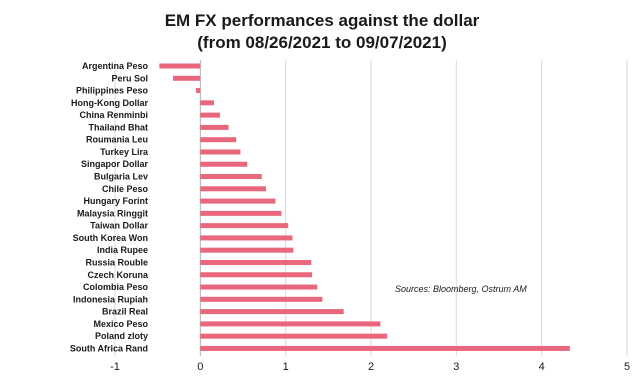 This screenshot has height=377, width=644. What do you see at coordinates (121, 177) in the screenshot?
I see `category-label: Bulgaria Lev` at bounding box center [121, 177].